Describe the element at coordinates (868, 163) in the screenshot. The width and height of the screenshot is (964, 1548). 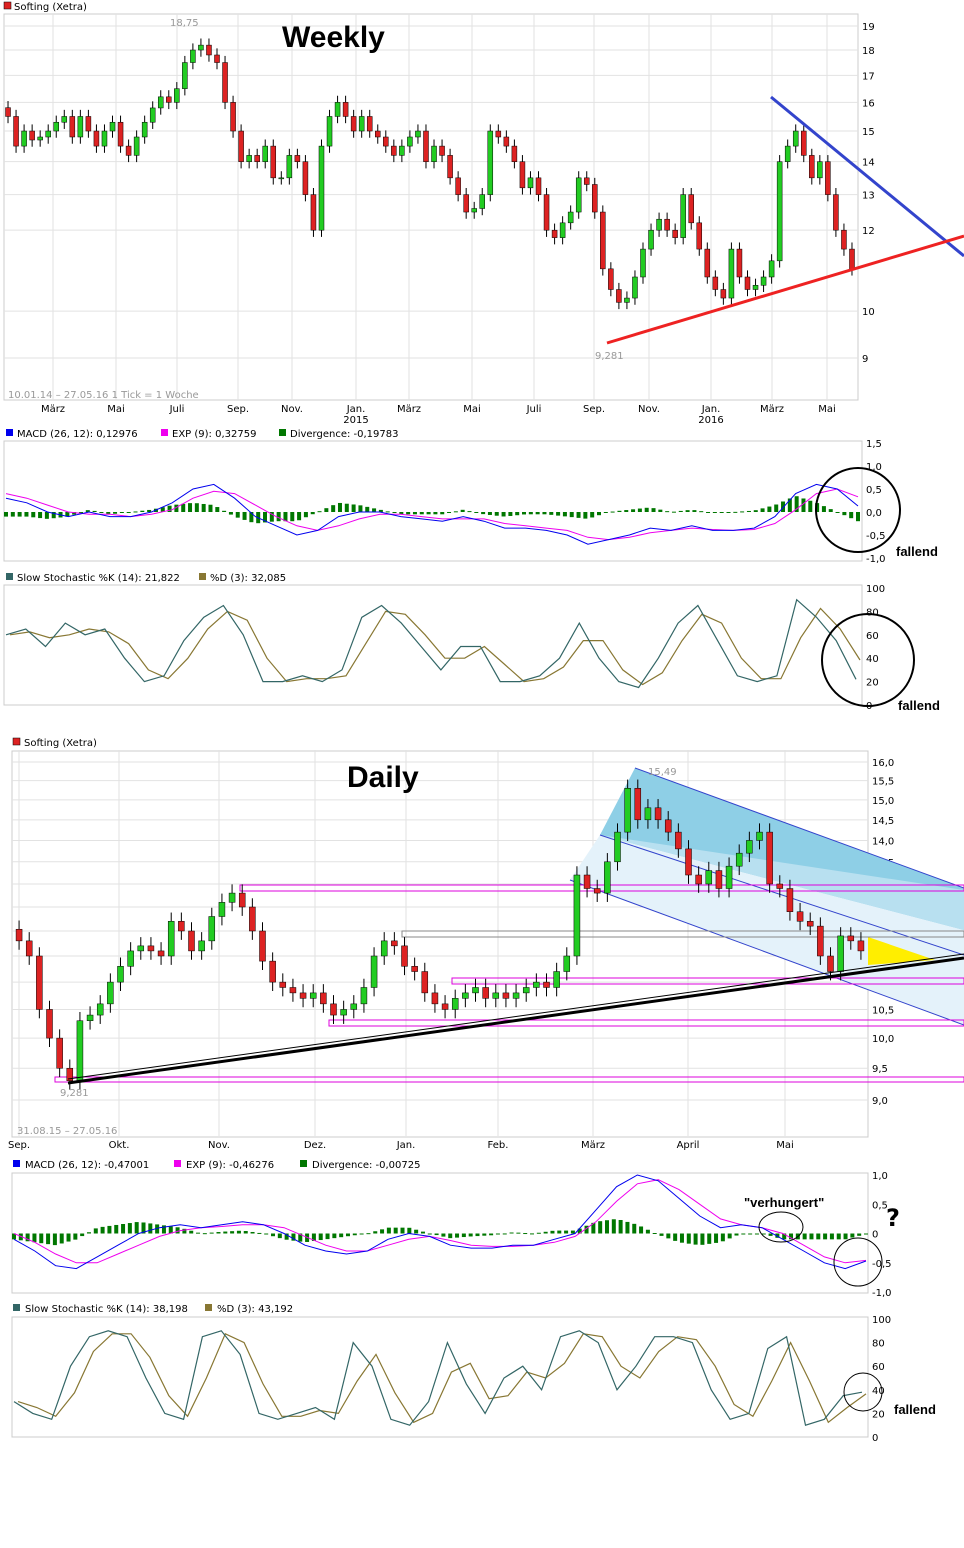
I see `y-tick-label: 14` at that location.